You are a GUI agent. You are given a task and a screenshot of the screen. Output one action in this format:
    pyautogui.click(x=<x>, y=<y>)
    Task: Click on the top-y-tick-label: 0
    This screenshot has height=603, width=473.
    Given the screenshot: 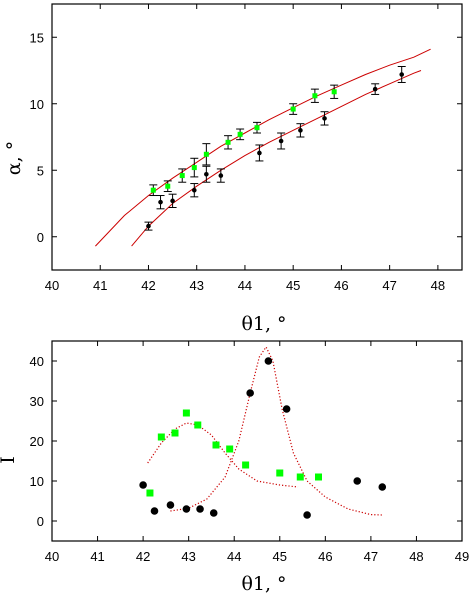 What is the action you would take?
    pyautogui.click(x=40, y=237)
    